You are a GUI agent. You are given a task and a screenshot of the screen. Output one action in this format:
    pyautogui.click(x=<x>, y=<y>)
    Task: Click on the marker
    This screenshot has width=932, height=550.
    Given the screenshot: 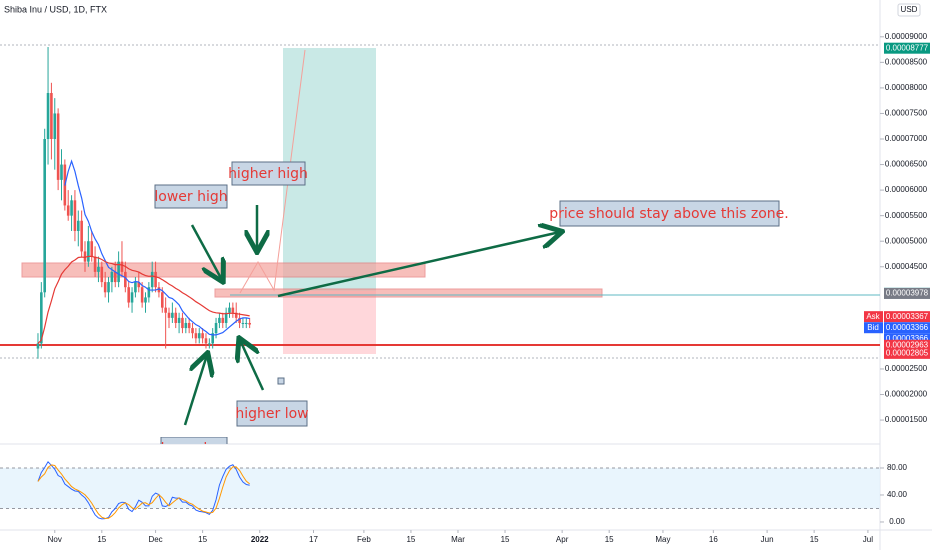 What is the action you would take?
    pyautogui.click(x=281, y=381)
    